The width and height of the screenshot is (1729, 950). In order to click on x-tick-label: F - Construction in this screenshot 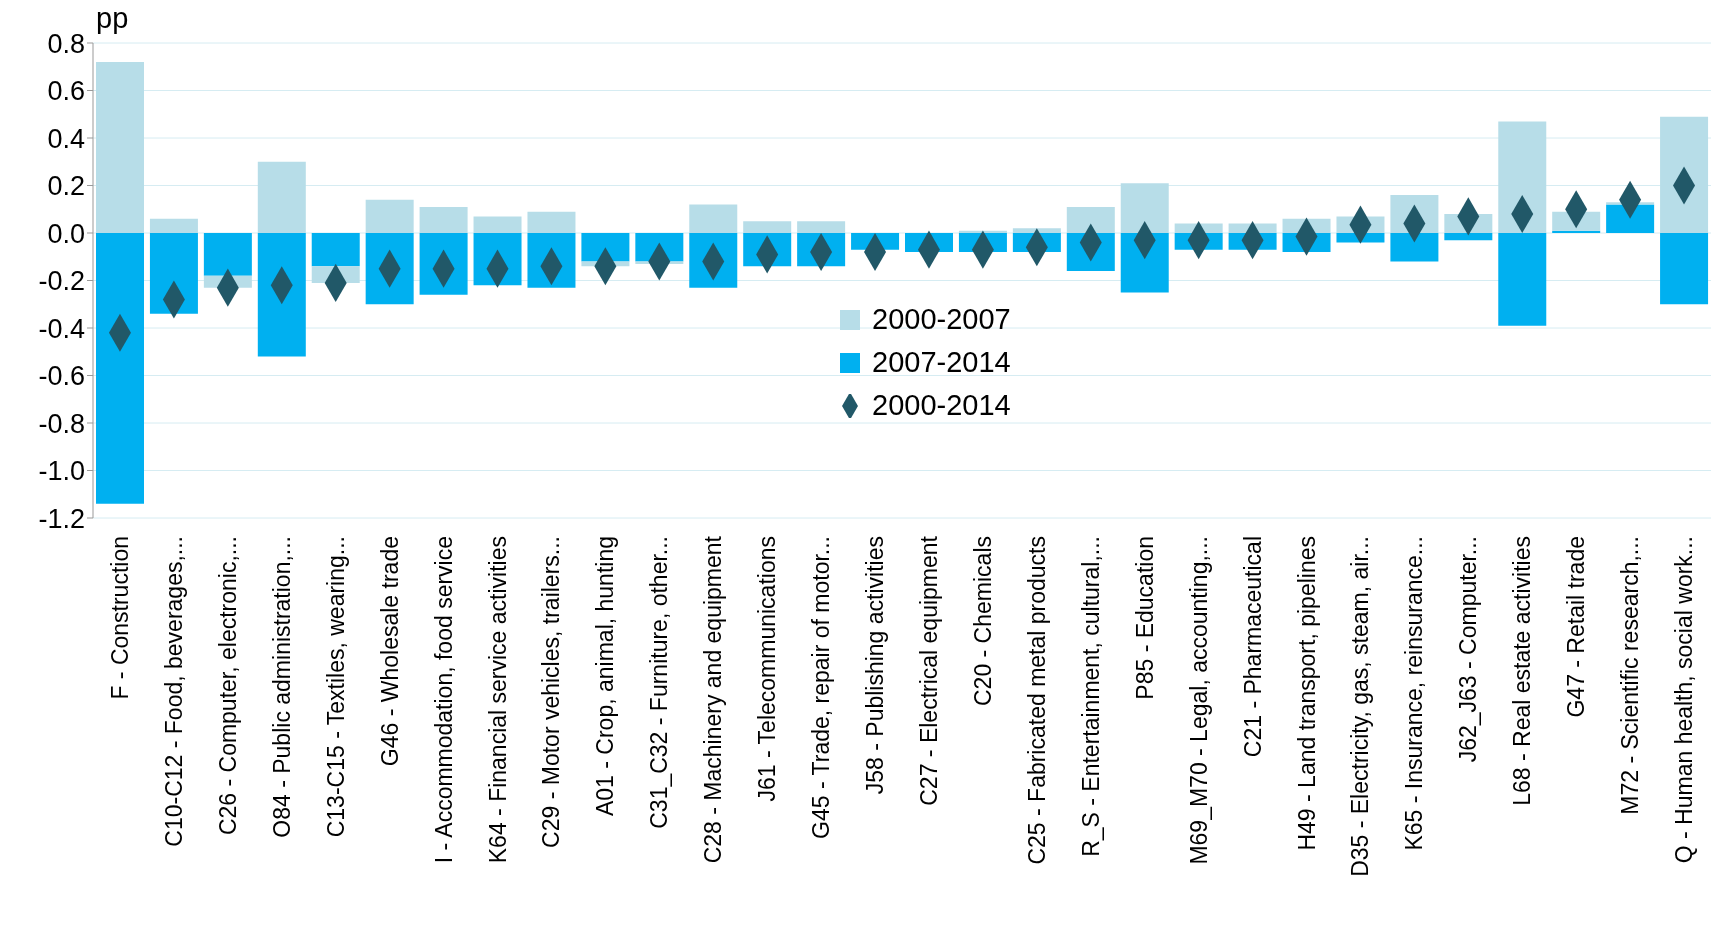, I will do `click(119, 618)`.